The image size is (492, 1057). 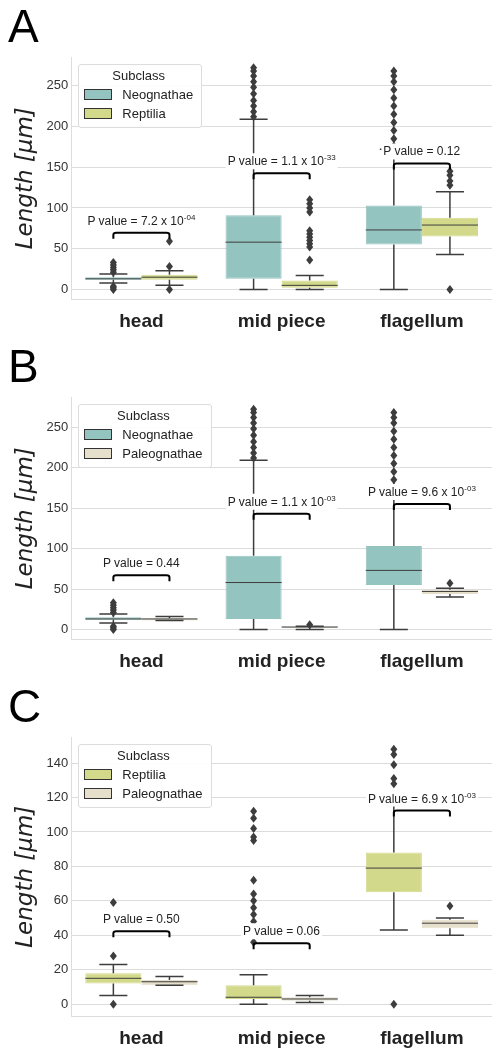 I want to click on y-tick-label: 60, so click(x=61, y=900).